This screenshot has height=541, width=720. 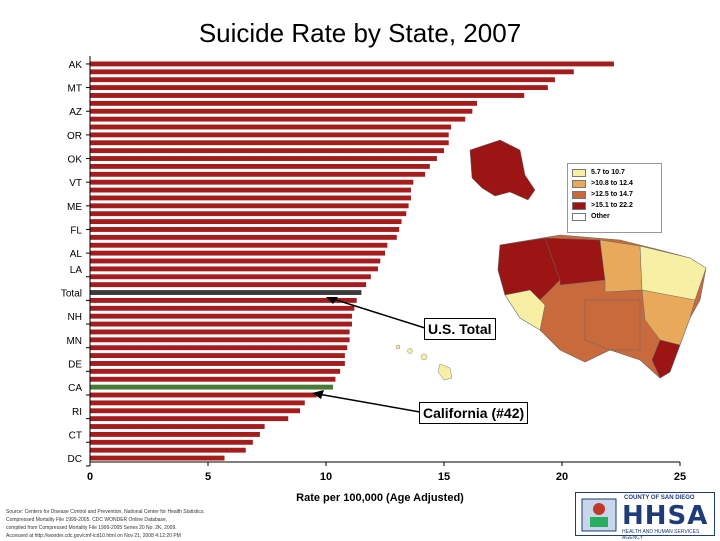 I want to click on category-label: Total, so click(x=71, y=294).